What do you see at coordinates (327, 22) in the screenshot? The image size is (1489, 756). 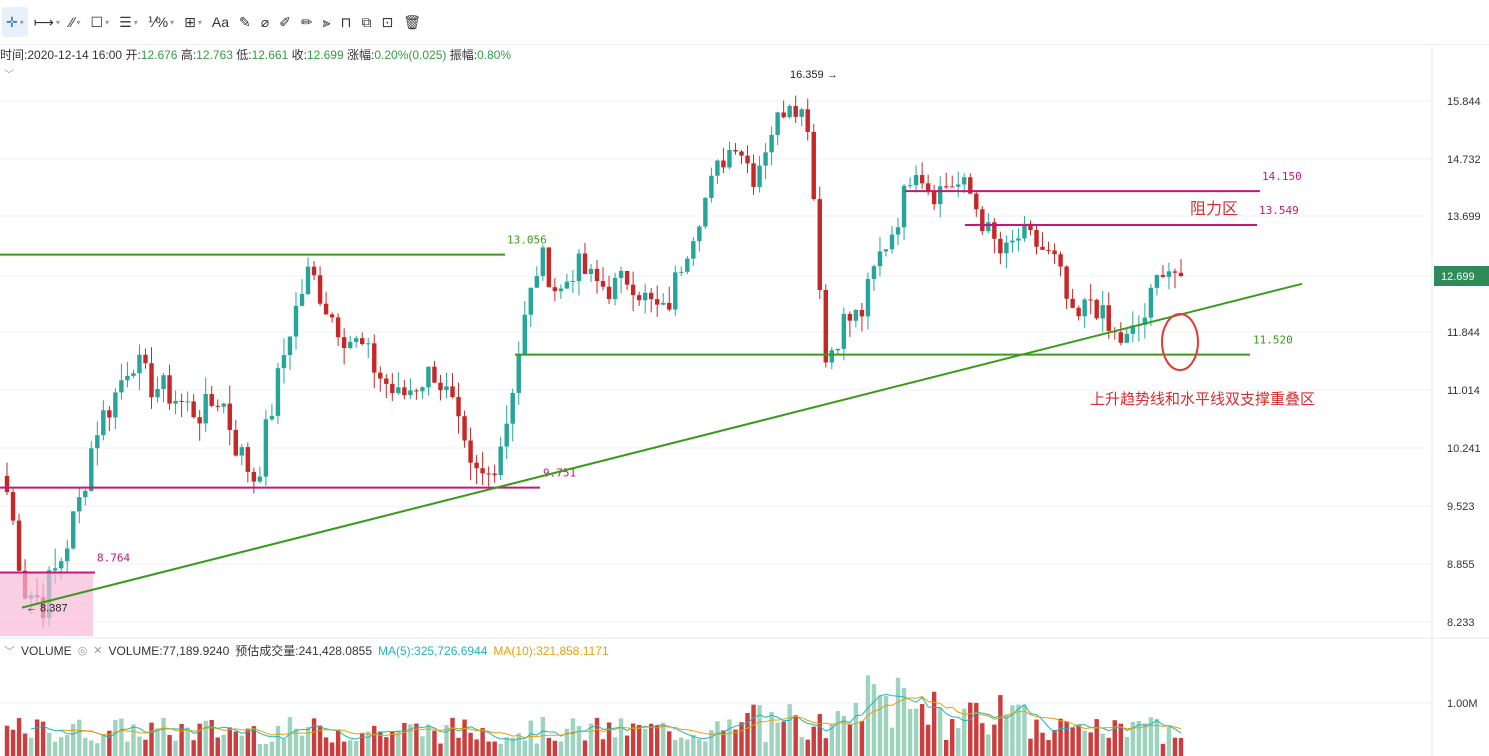 I see `toolbar-item-magnet: ⫸` at bounding box center [327, 22].